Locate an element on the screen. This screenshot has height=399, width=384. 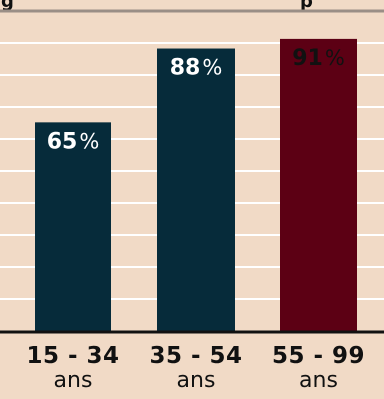
header-text-right: p is located at coordinates (306, 6).